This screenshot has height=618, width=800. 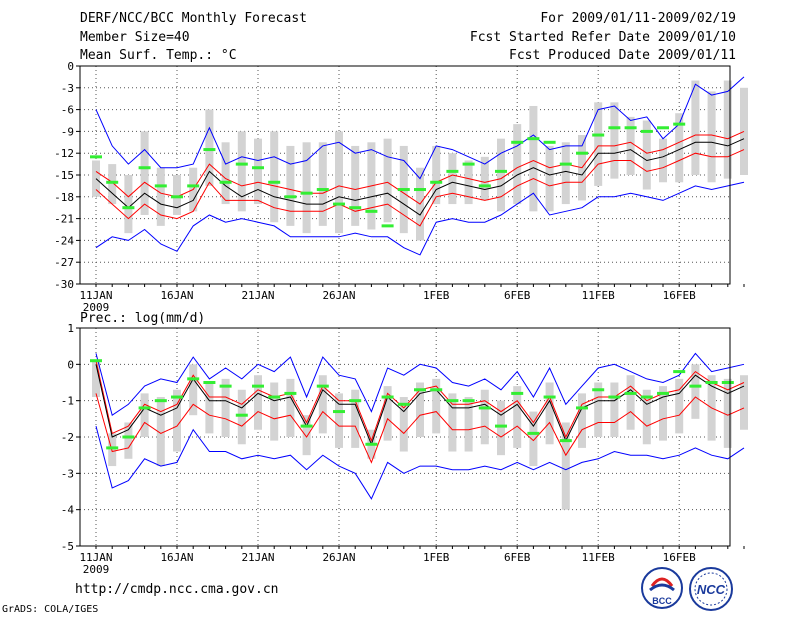 I want to click on panel2-lower-spread-line, so click(x=420, y=428).